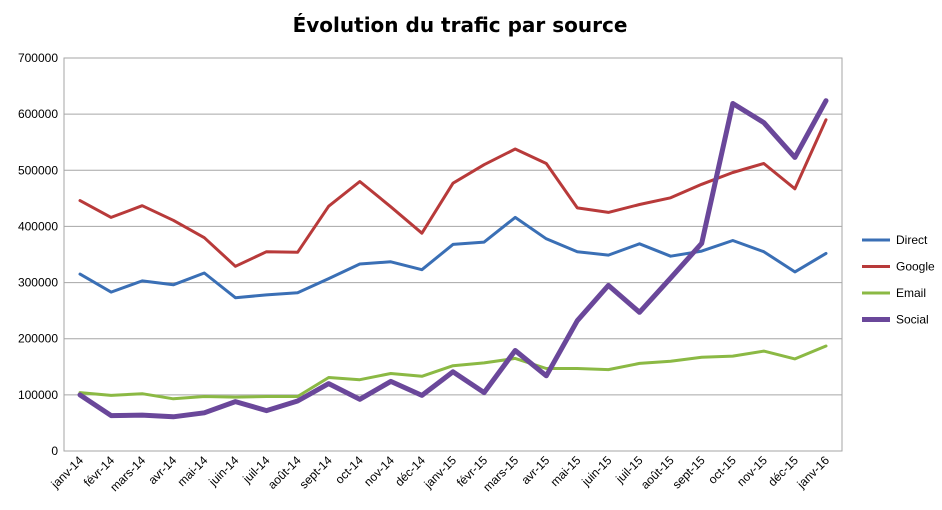  What do you see at coordinates (223, 471) in the screenshot?
I see `x-tick-label: juin-14` at bounding box center [223, 471].